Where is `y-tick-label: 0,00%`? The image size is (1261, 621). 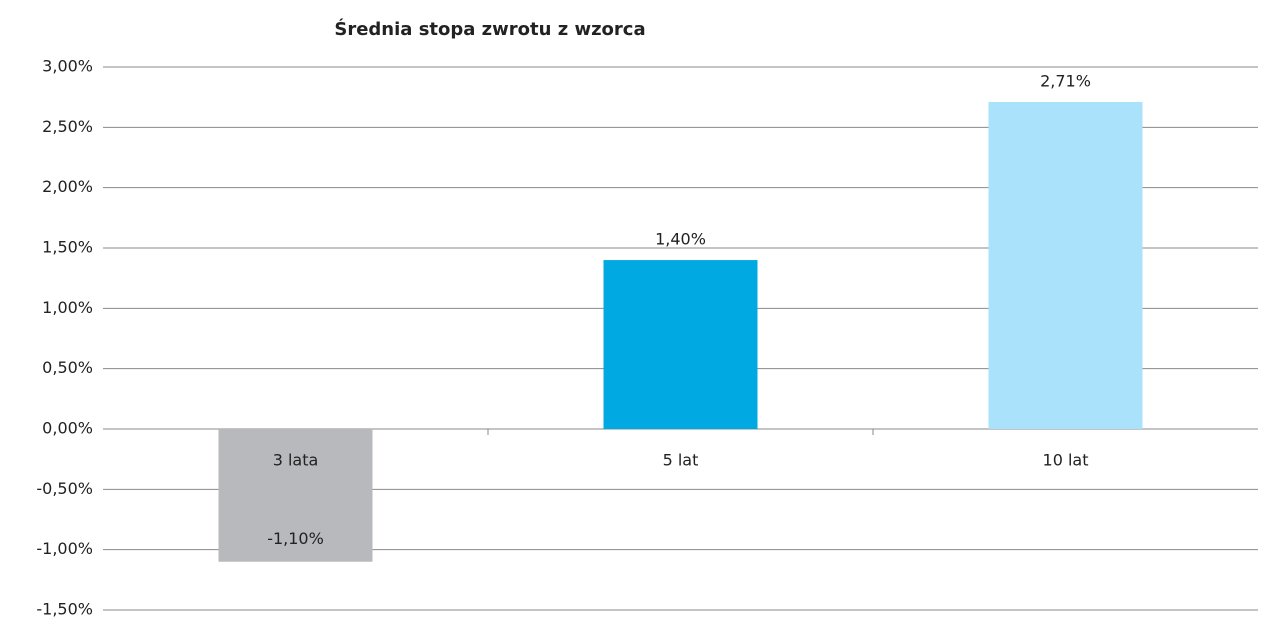 y-tick-label: 0,00% is located at coordinates (67, 428).